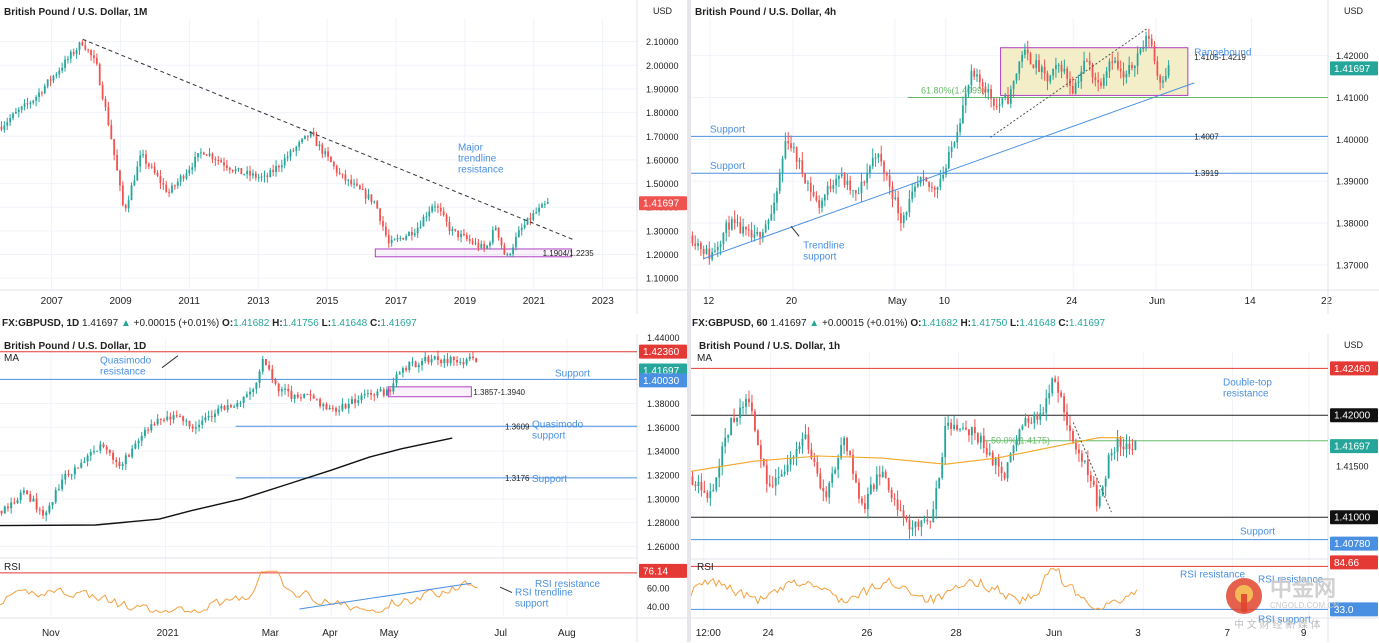 The image size is (1379, 643). I want to click on symbol: FX:GBPUSD, 1D, so click(41, 323).